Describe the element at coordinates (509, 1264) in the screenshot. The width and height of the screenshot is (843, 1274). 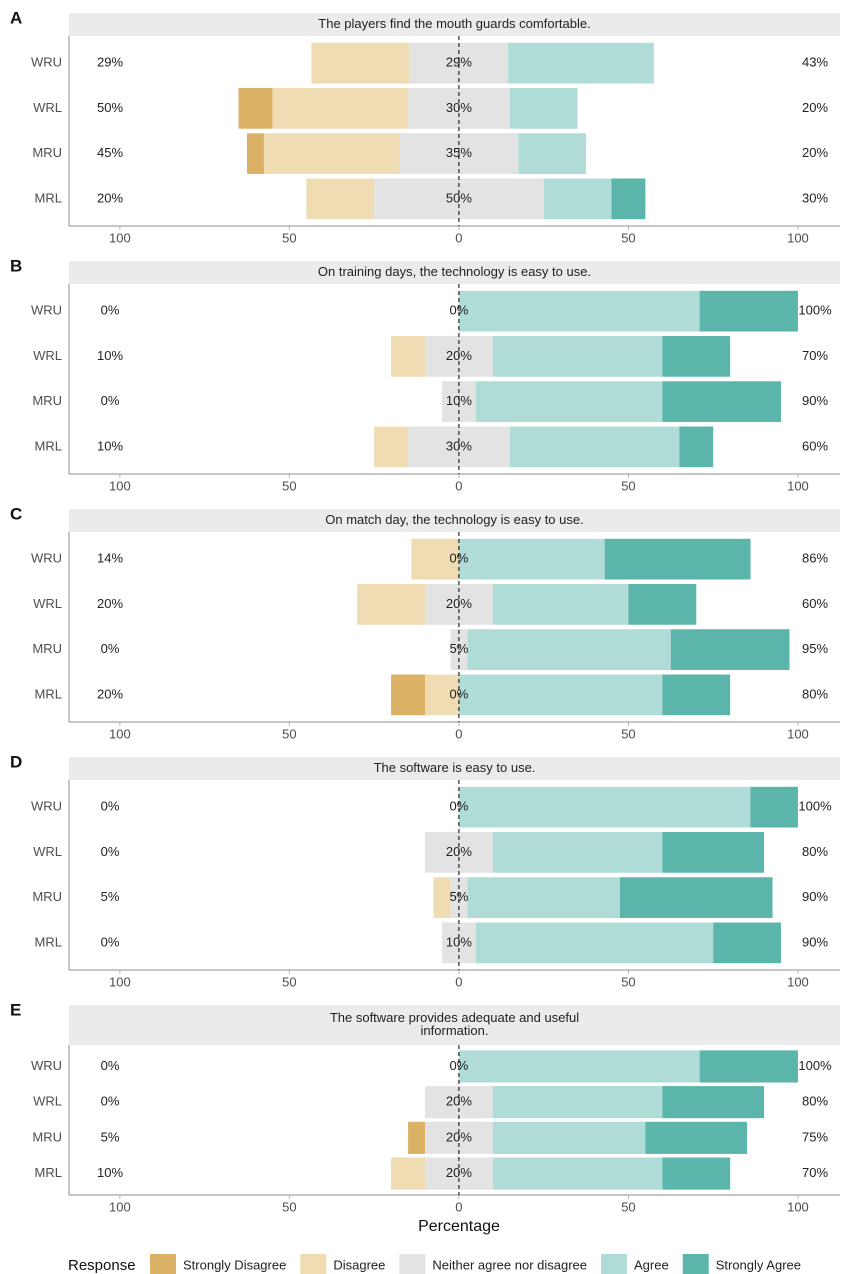
I see `legend-label: Neither agree nor disagree` at that location.